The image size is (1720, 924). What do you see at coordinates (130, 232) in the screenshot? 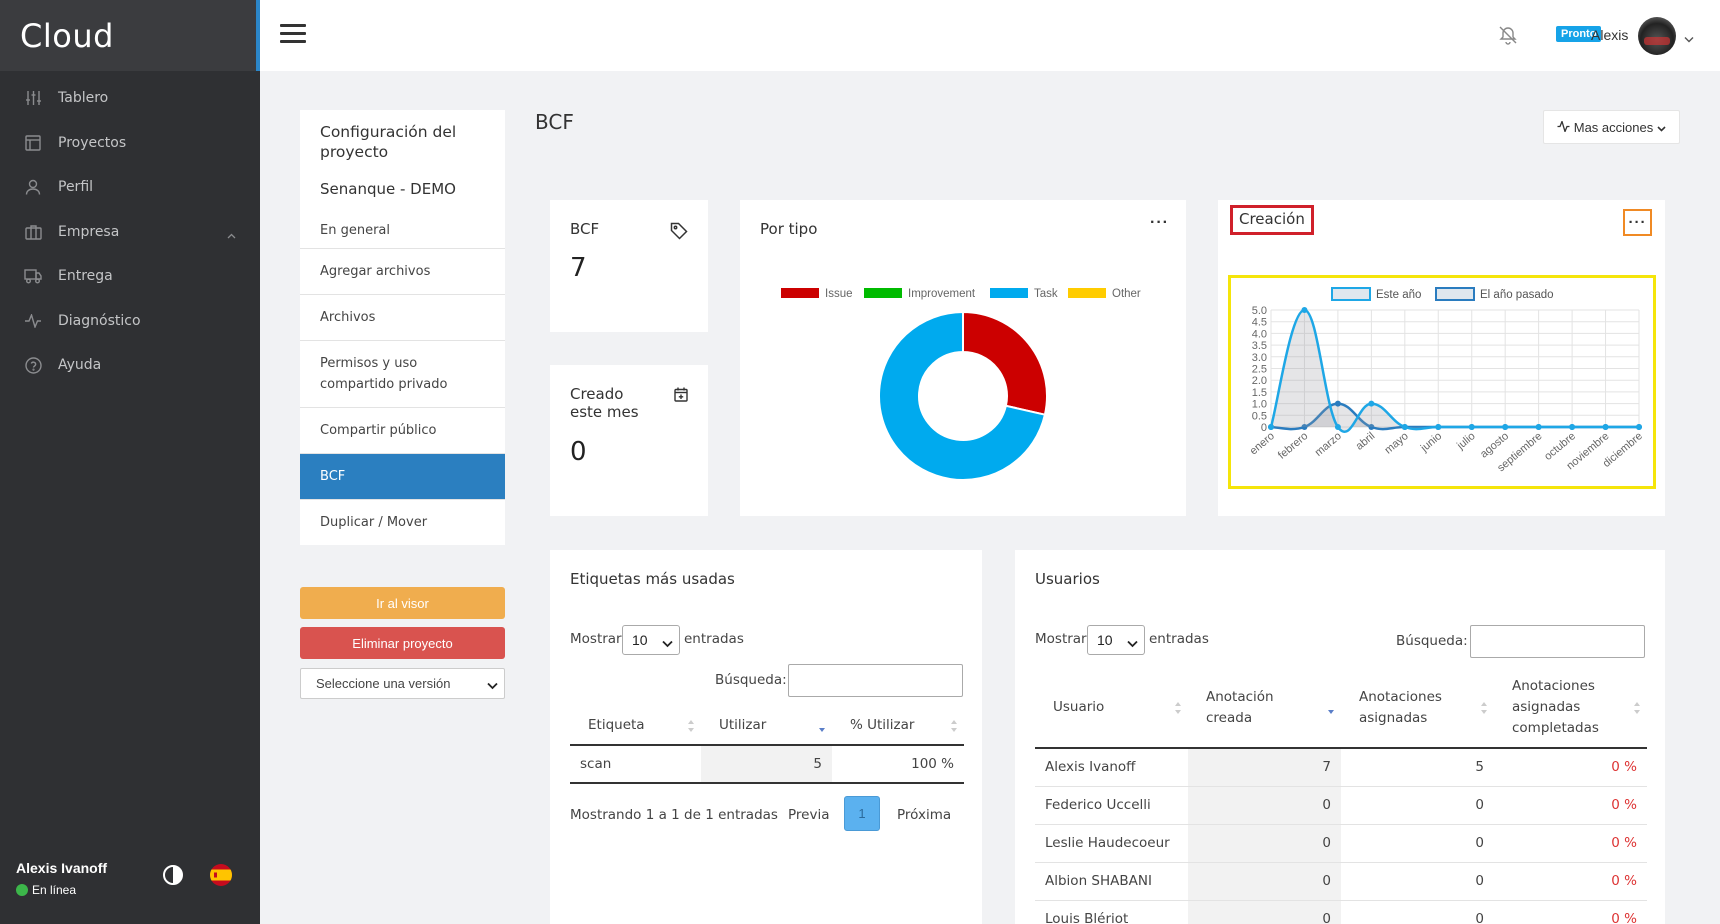
I see `sidebar-item-empresa: Empresa` at bounding box center [130, 232].